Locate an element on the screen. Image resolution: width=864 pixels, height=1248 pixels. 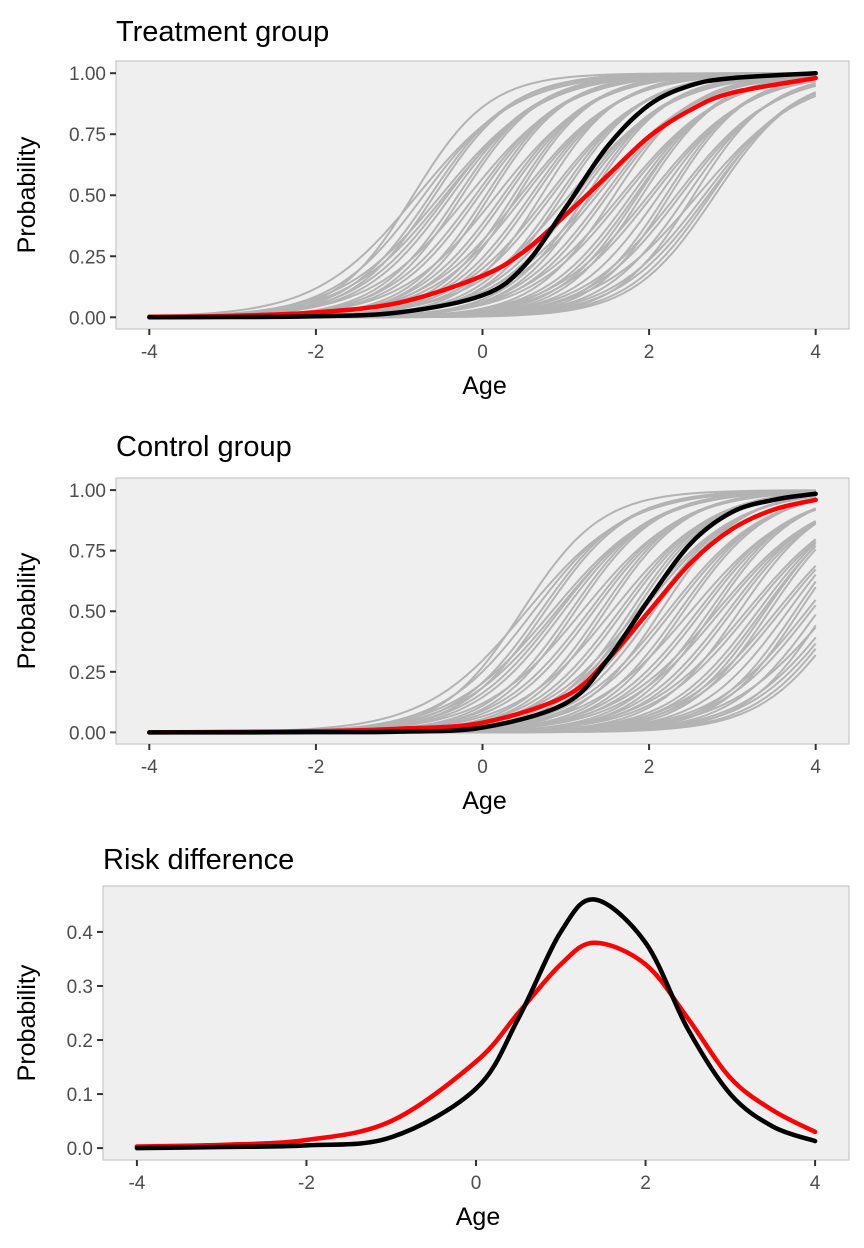
y-tick-label: 0.1 is located at coordinates (80, 1095).